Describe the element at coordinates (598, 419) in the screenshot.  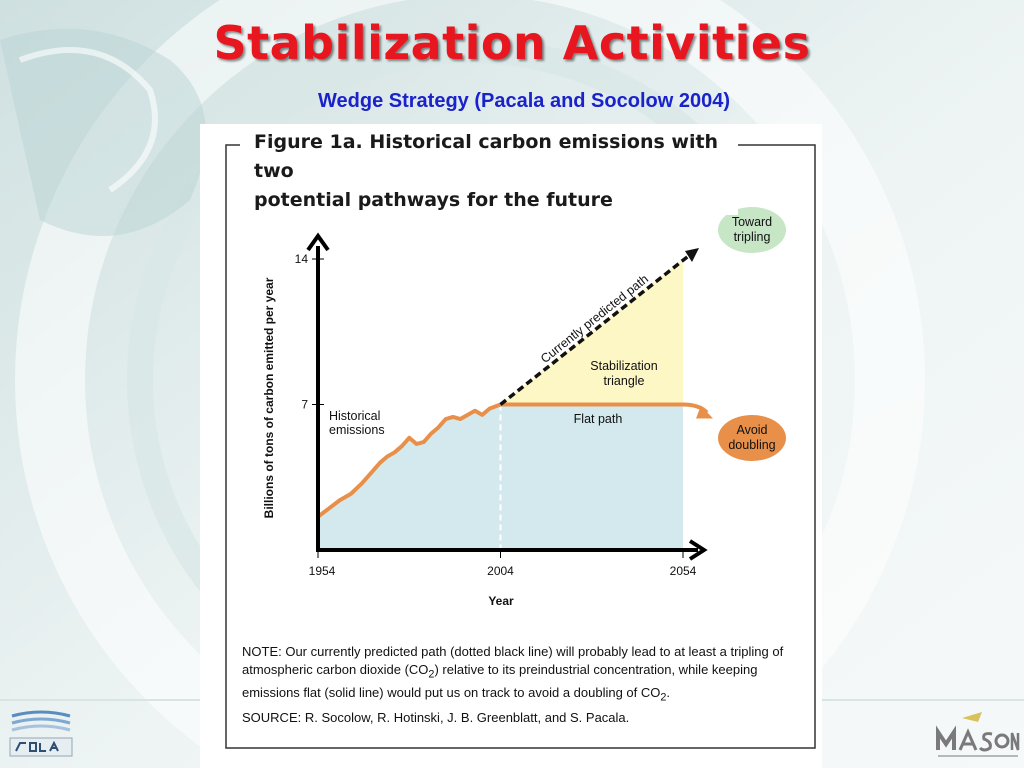
I see `flat-path-label: Flat path` at that location.